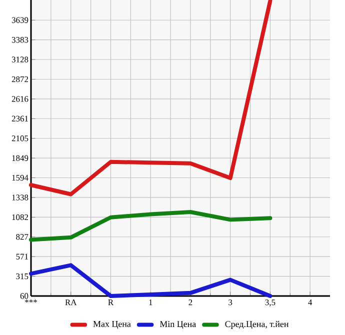 Image resolution: width=345 pixels, height=335 pixels. What do you see at coordinates (20, 197) in the screenshot?
I see `y-tick-label: 1338` at bounding box center [20, 197].